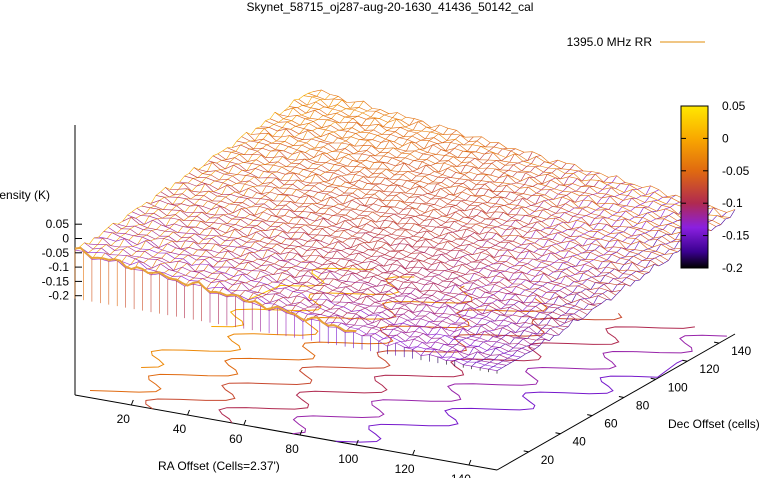 The image size is (775, 478). I want to click on x-tick-label: 80, so click(292, 449).